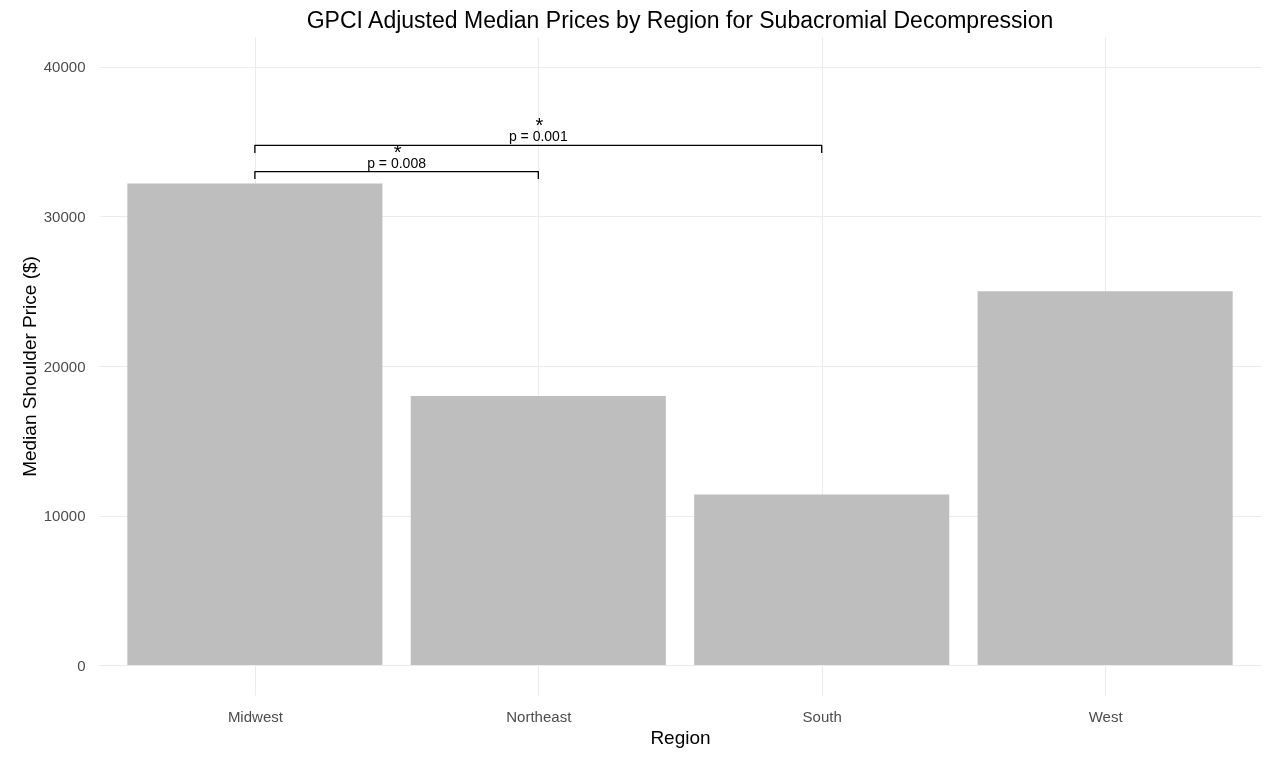  I want to click on x-tick-label: West, so click(1106, 716).